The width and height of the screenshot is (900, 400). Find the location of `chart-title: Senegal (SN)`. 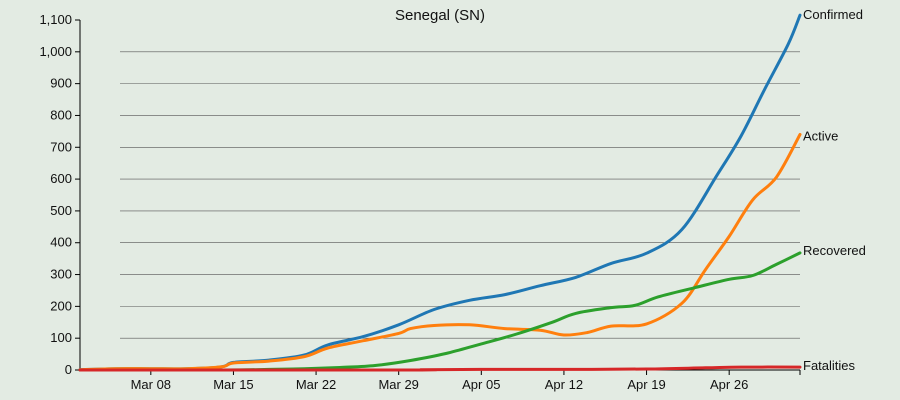

chart-title: Senegal (SN) is located at coordinates (440, 15).